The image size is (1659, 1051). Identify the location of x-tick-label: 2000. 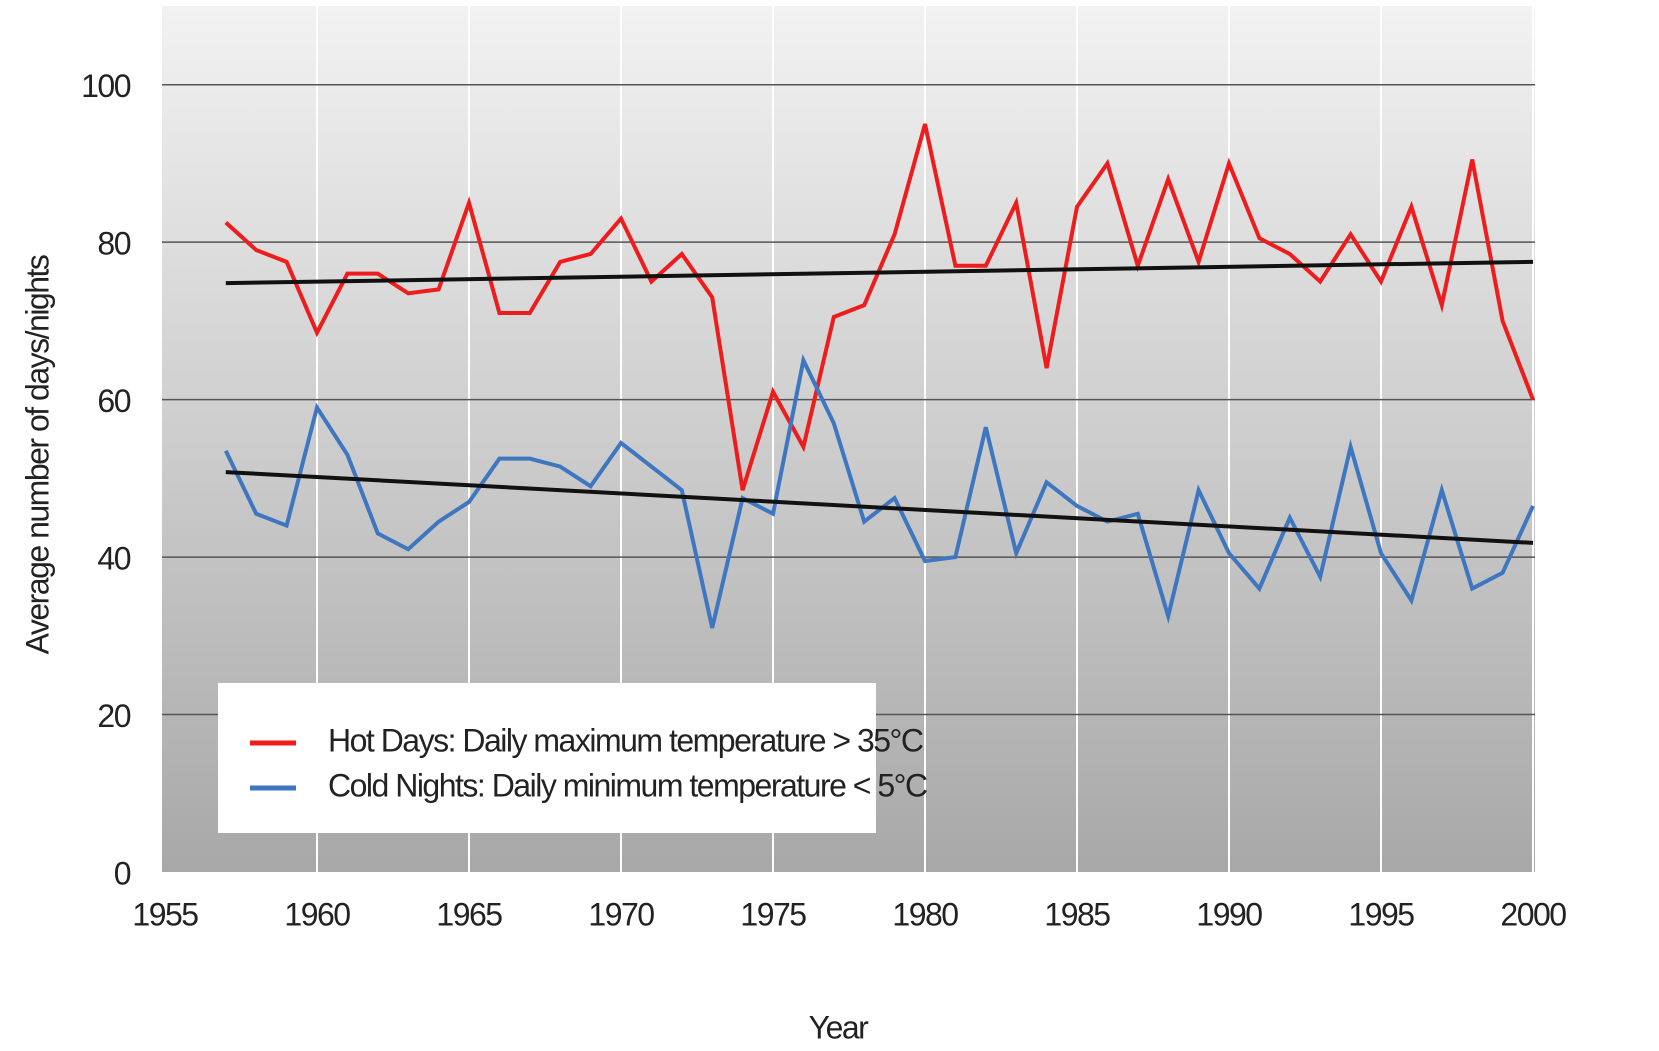
(1533, 914).